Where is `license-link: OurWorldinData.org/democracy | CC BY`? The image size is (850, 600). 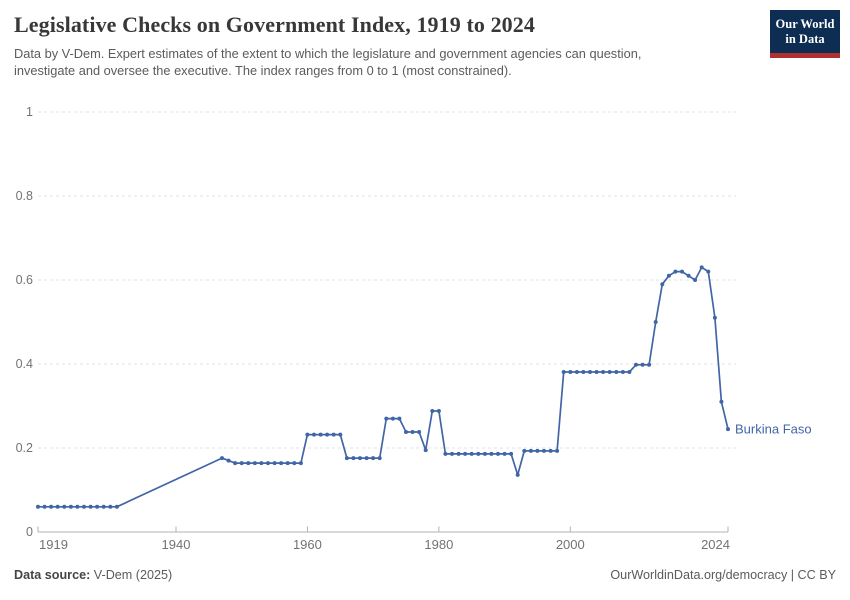 license-link: OurWorldinData.org/democracy | CC BY is located at coordinates (723, 575).